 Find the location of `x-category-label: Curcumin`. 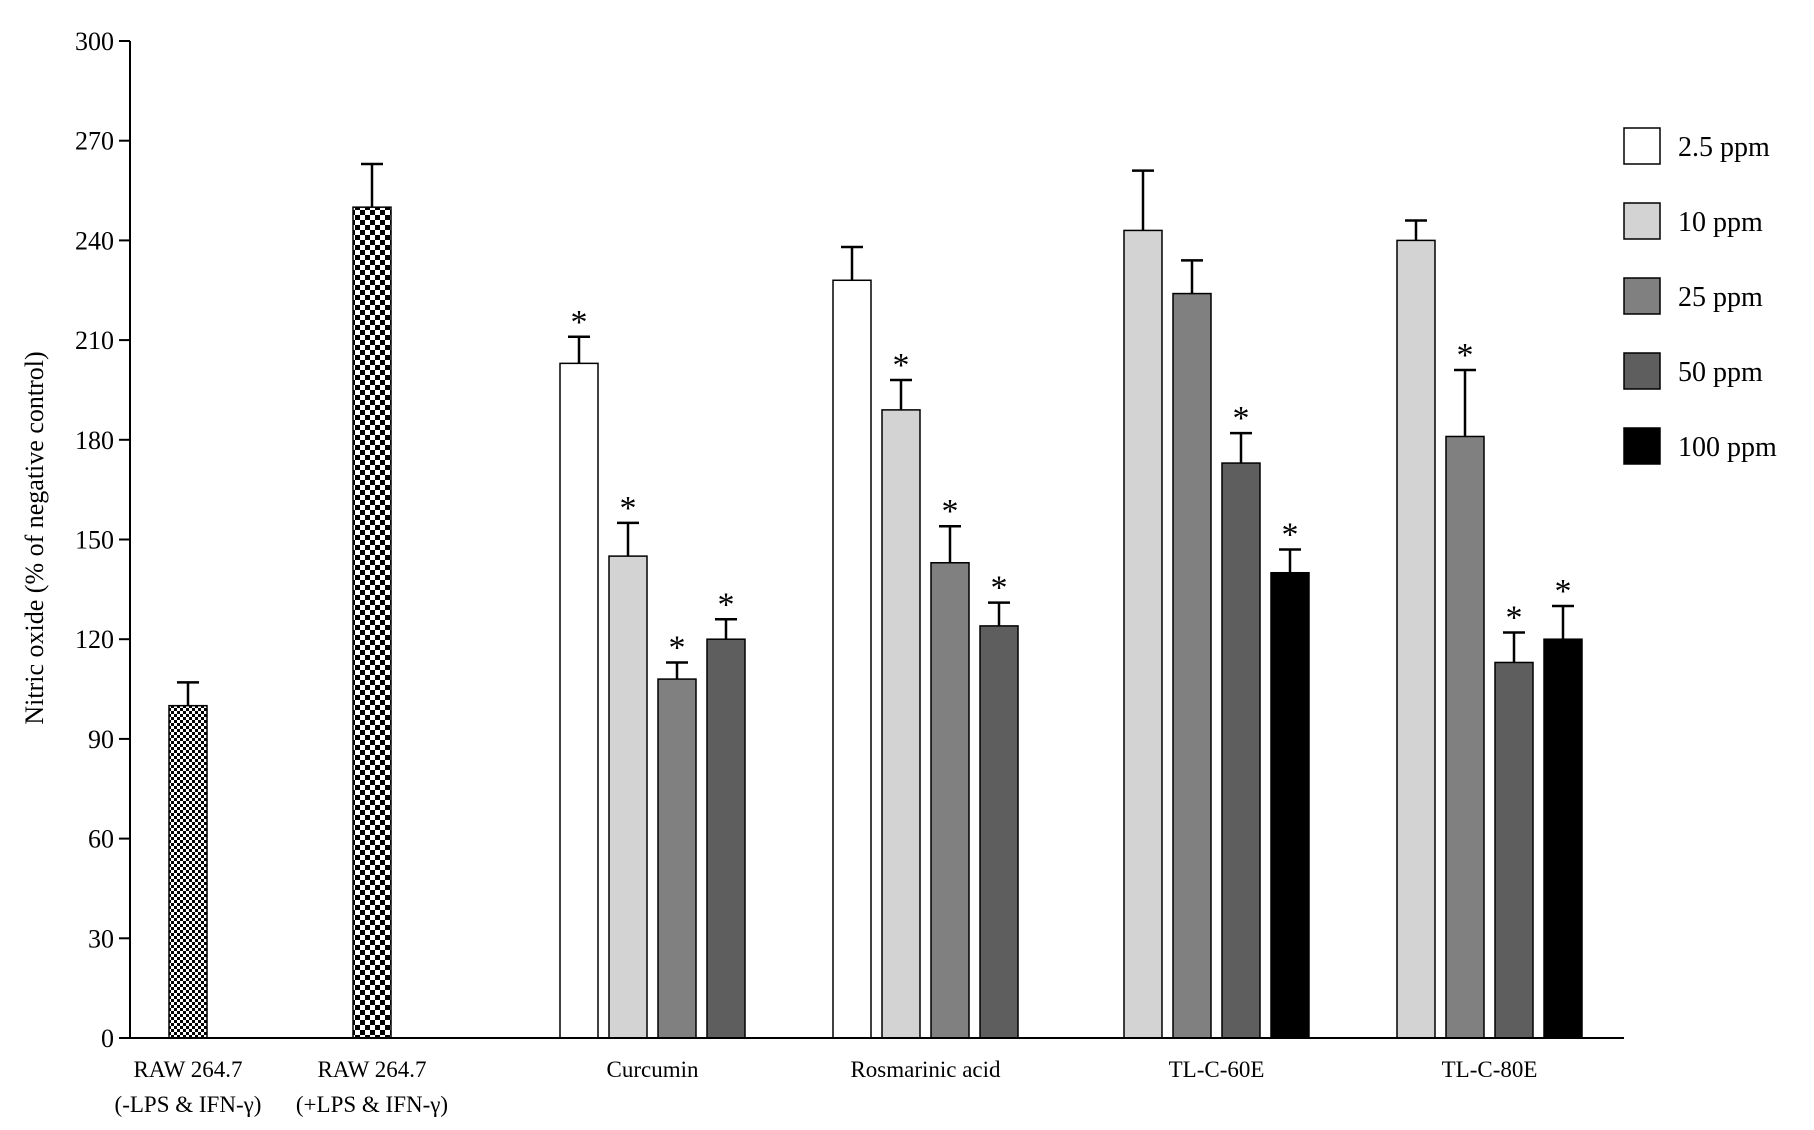

x-category-label: Curcumin is located at coordinates (653, 1069).